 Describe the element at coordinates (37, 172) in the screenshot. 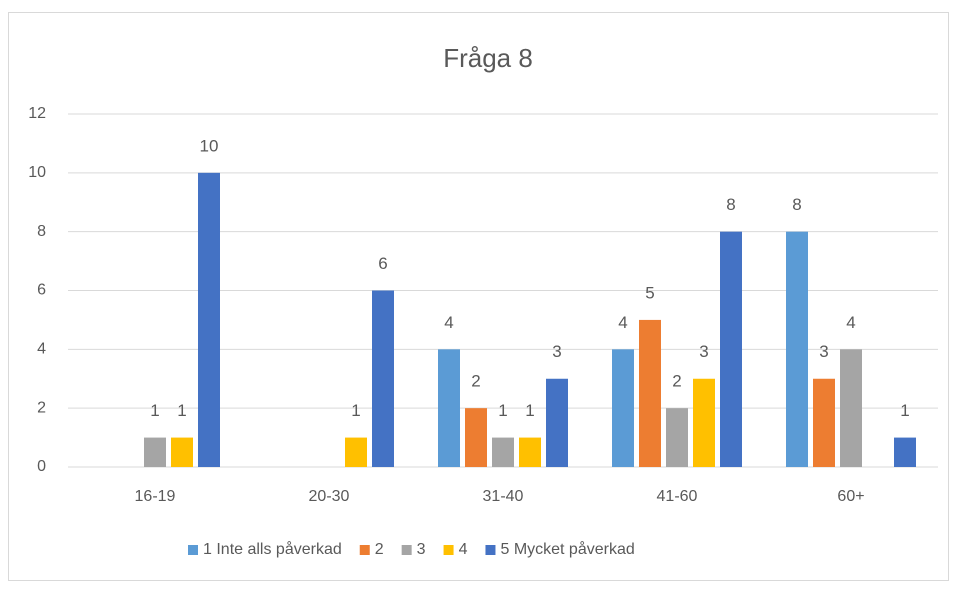

I see `y-tick-label: 10` at that location.